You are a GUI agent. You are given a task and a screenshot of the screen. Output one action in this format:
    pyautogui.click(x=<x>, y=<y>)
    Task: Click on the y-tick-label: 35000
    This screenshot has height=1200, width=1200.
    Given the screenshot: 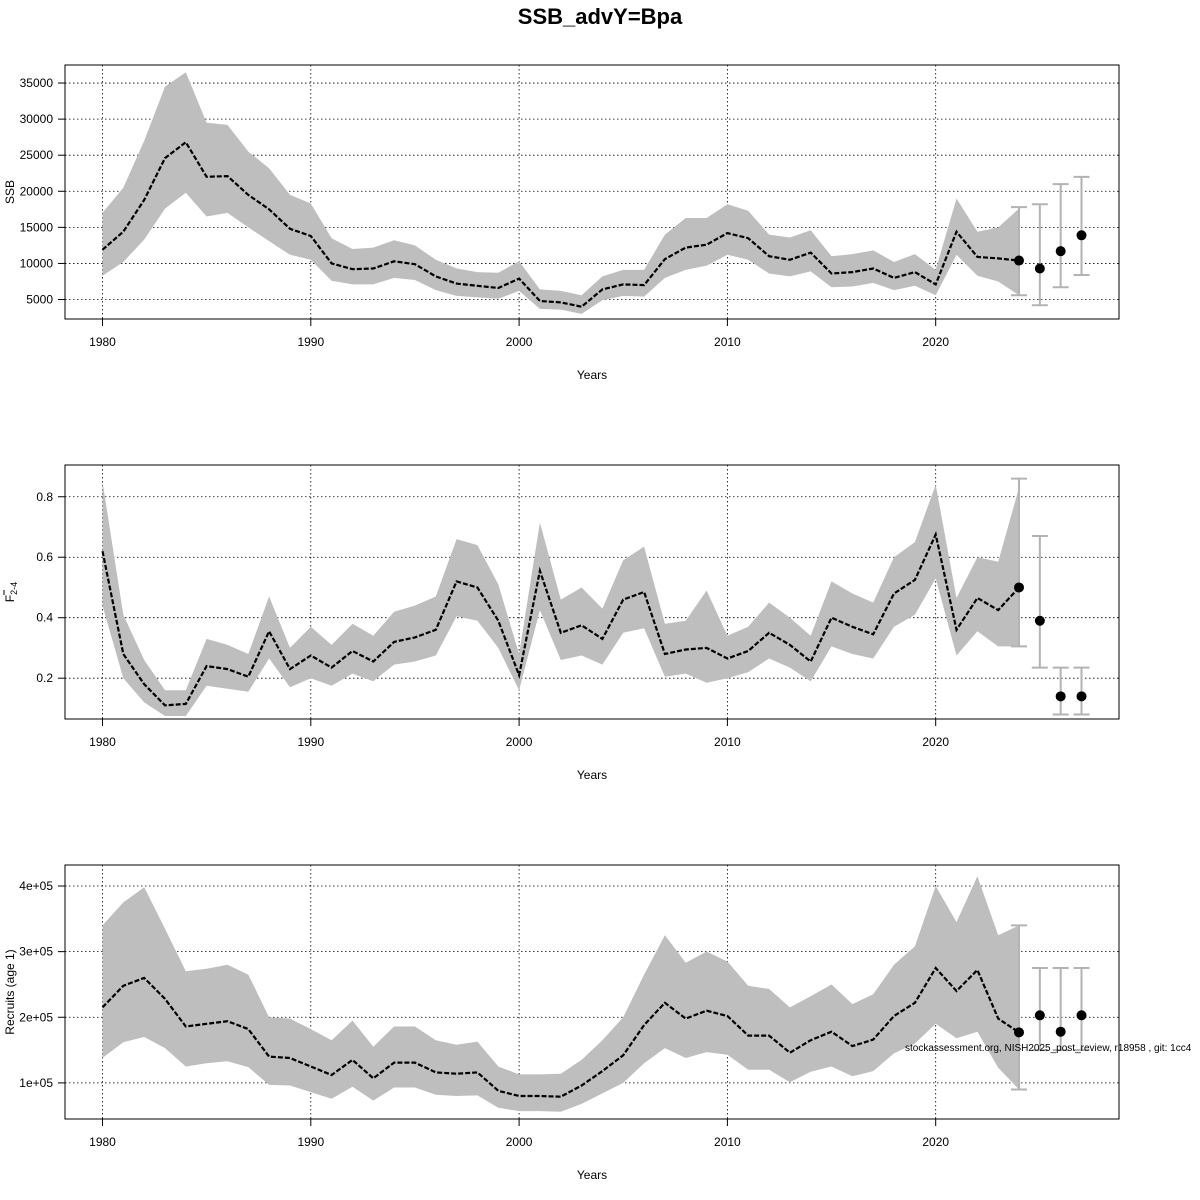 What is the action you would take?
    pyautogui.click(x=37, y=83)
    